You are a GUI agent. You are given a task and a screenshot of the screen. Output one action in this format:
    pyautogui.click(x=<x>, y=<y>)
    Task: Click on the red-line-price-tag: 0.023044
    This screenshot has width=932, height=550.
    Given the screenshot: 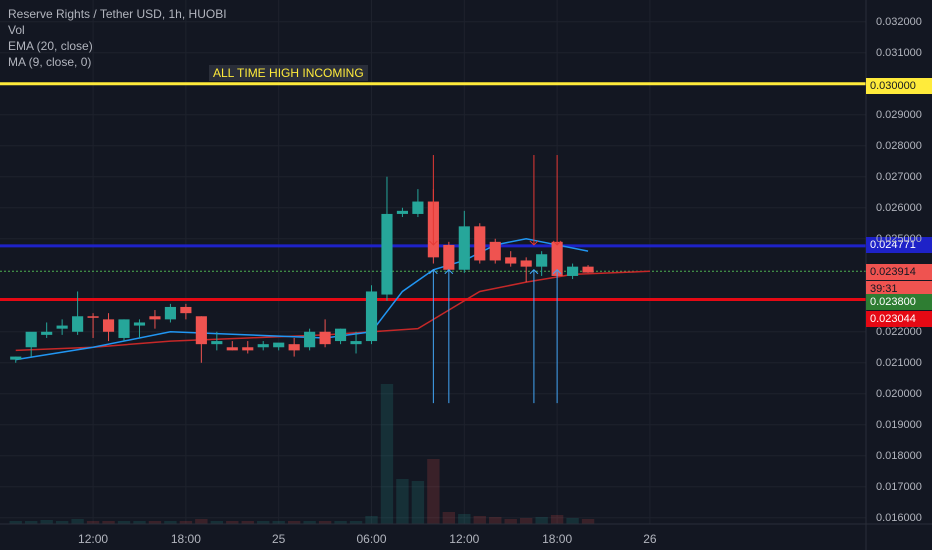 What is the action you would take?
    pyautogui.click(x=899, y=319)
    